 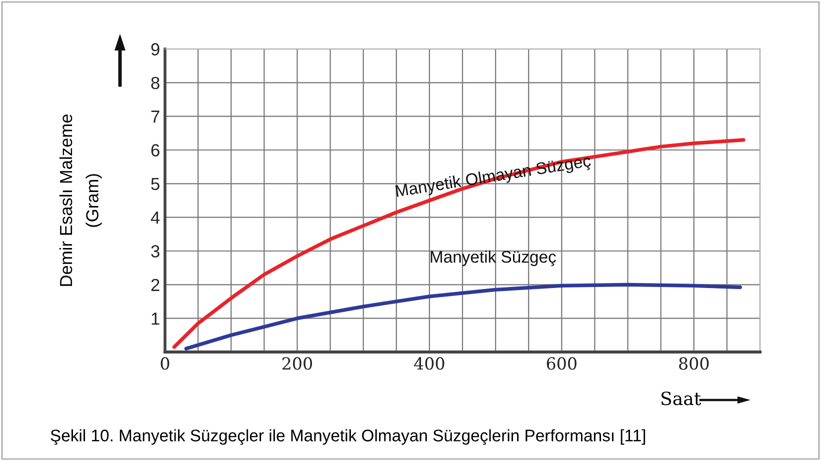 I want to click on x-tick-label: 400, so click(x=429, y=363).